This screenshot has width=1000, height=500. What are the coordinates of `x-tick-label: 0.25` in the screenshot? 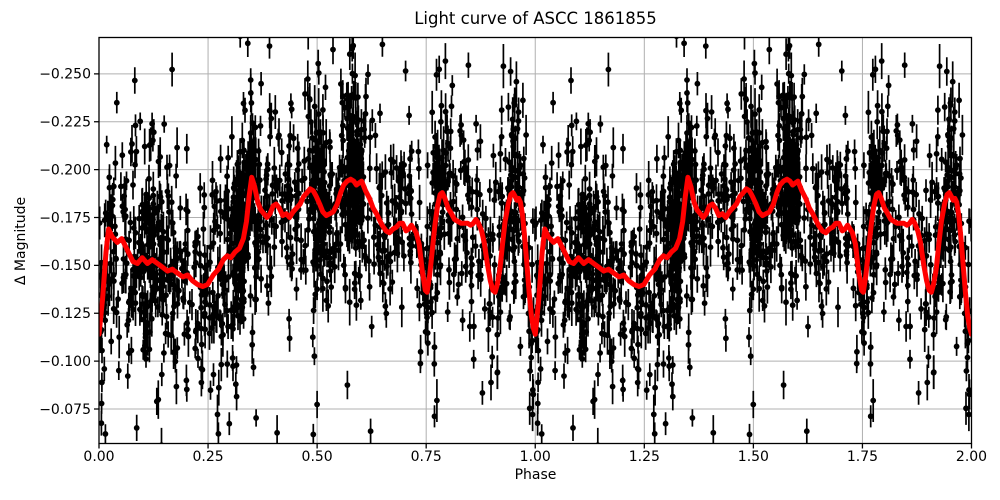 It's located at (207, 457).